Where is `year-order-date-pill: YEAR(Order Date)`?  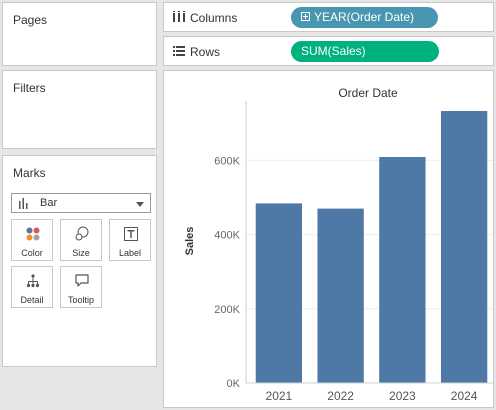
year-order-date-pill: YEAR(Order Date) is located at coordinates (364, 17).